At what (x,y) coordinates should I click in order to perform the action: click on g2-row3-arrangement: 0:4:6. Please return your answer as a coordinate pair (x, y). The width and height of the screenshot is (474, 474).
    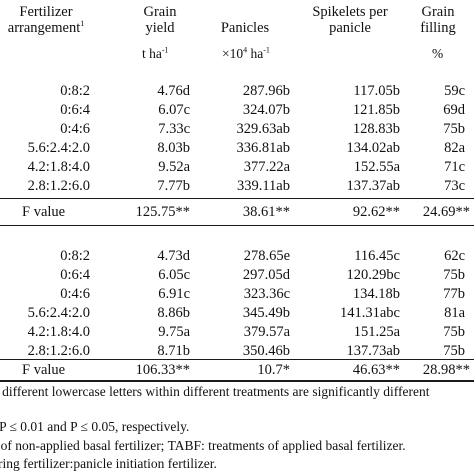
    Looking at the image, I should click on (75, 294).